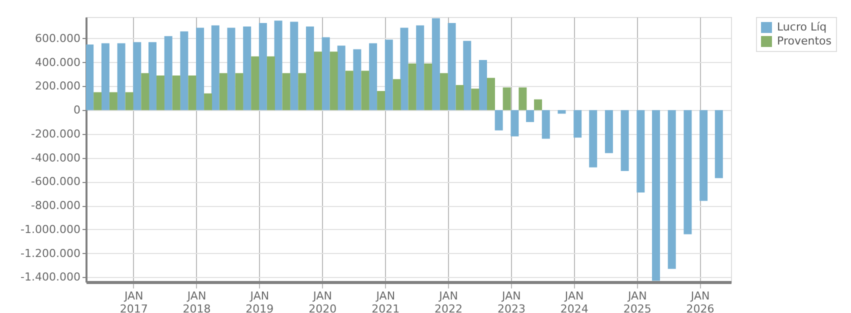 The width and height of the screenshot is (851, 313). What do you see at coordinates (322, 301) in the screenshot?
I see `x-tick-label: JAN 2020` at bounding box center [322, 301].